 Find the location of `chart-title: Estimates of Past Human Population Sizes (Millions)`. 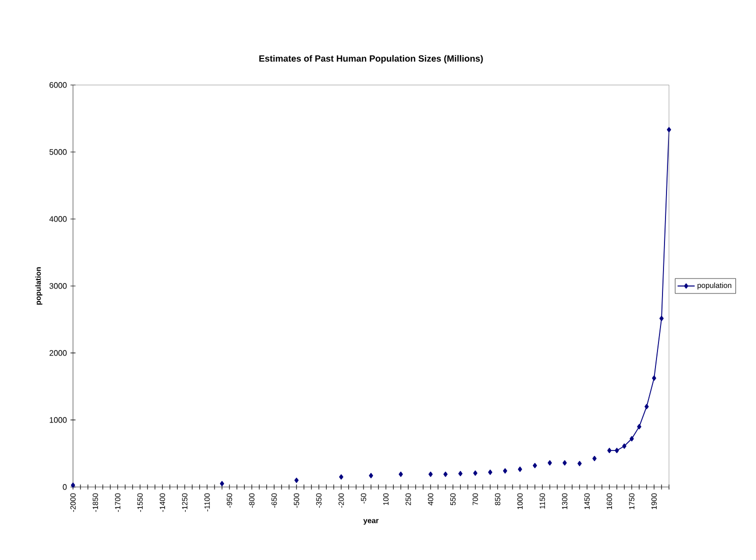

chart-title: Estimates of Past Human Population Sizes (Millions) is located at coordinates (371, 59).